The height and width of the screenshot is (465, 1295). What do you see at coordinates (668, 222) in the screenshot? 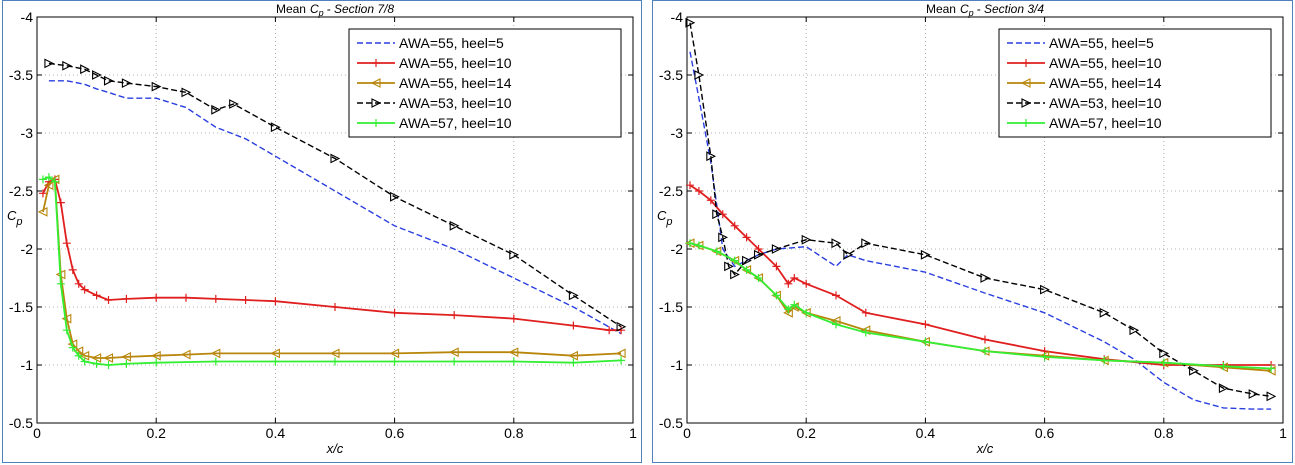
I see `y-axis-subscript: p` at bounding box center [668, 222].